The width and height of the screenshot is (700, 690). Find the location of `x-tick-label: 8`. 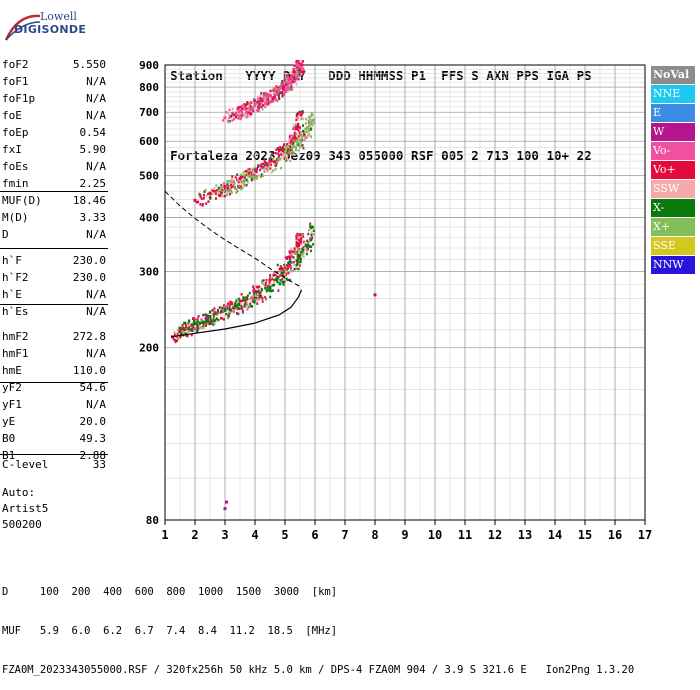

x-tick-label: 8 is located at coordinates (374, 535).